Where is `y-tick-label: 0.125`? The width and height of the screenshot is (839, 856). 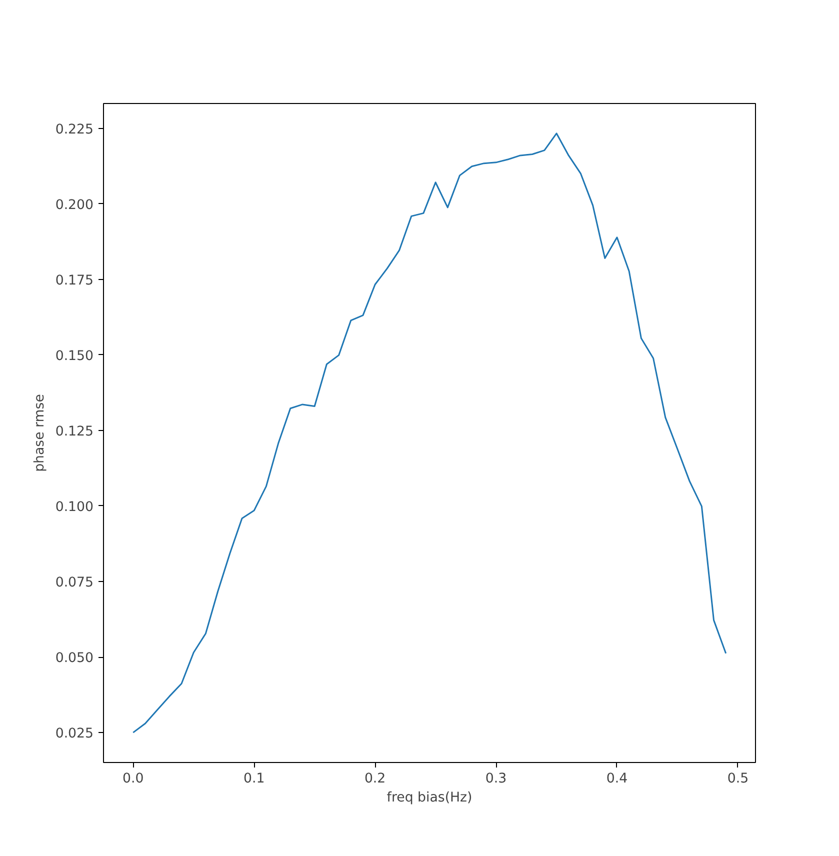 y-tick-label: 0.125 is located at coordinates (74, 432).